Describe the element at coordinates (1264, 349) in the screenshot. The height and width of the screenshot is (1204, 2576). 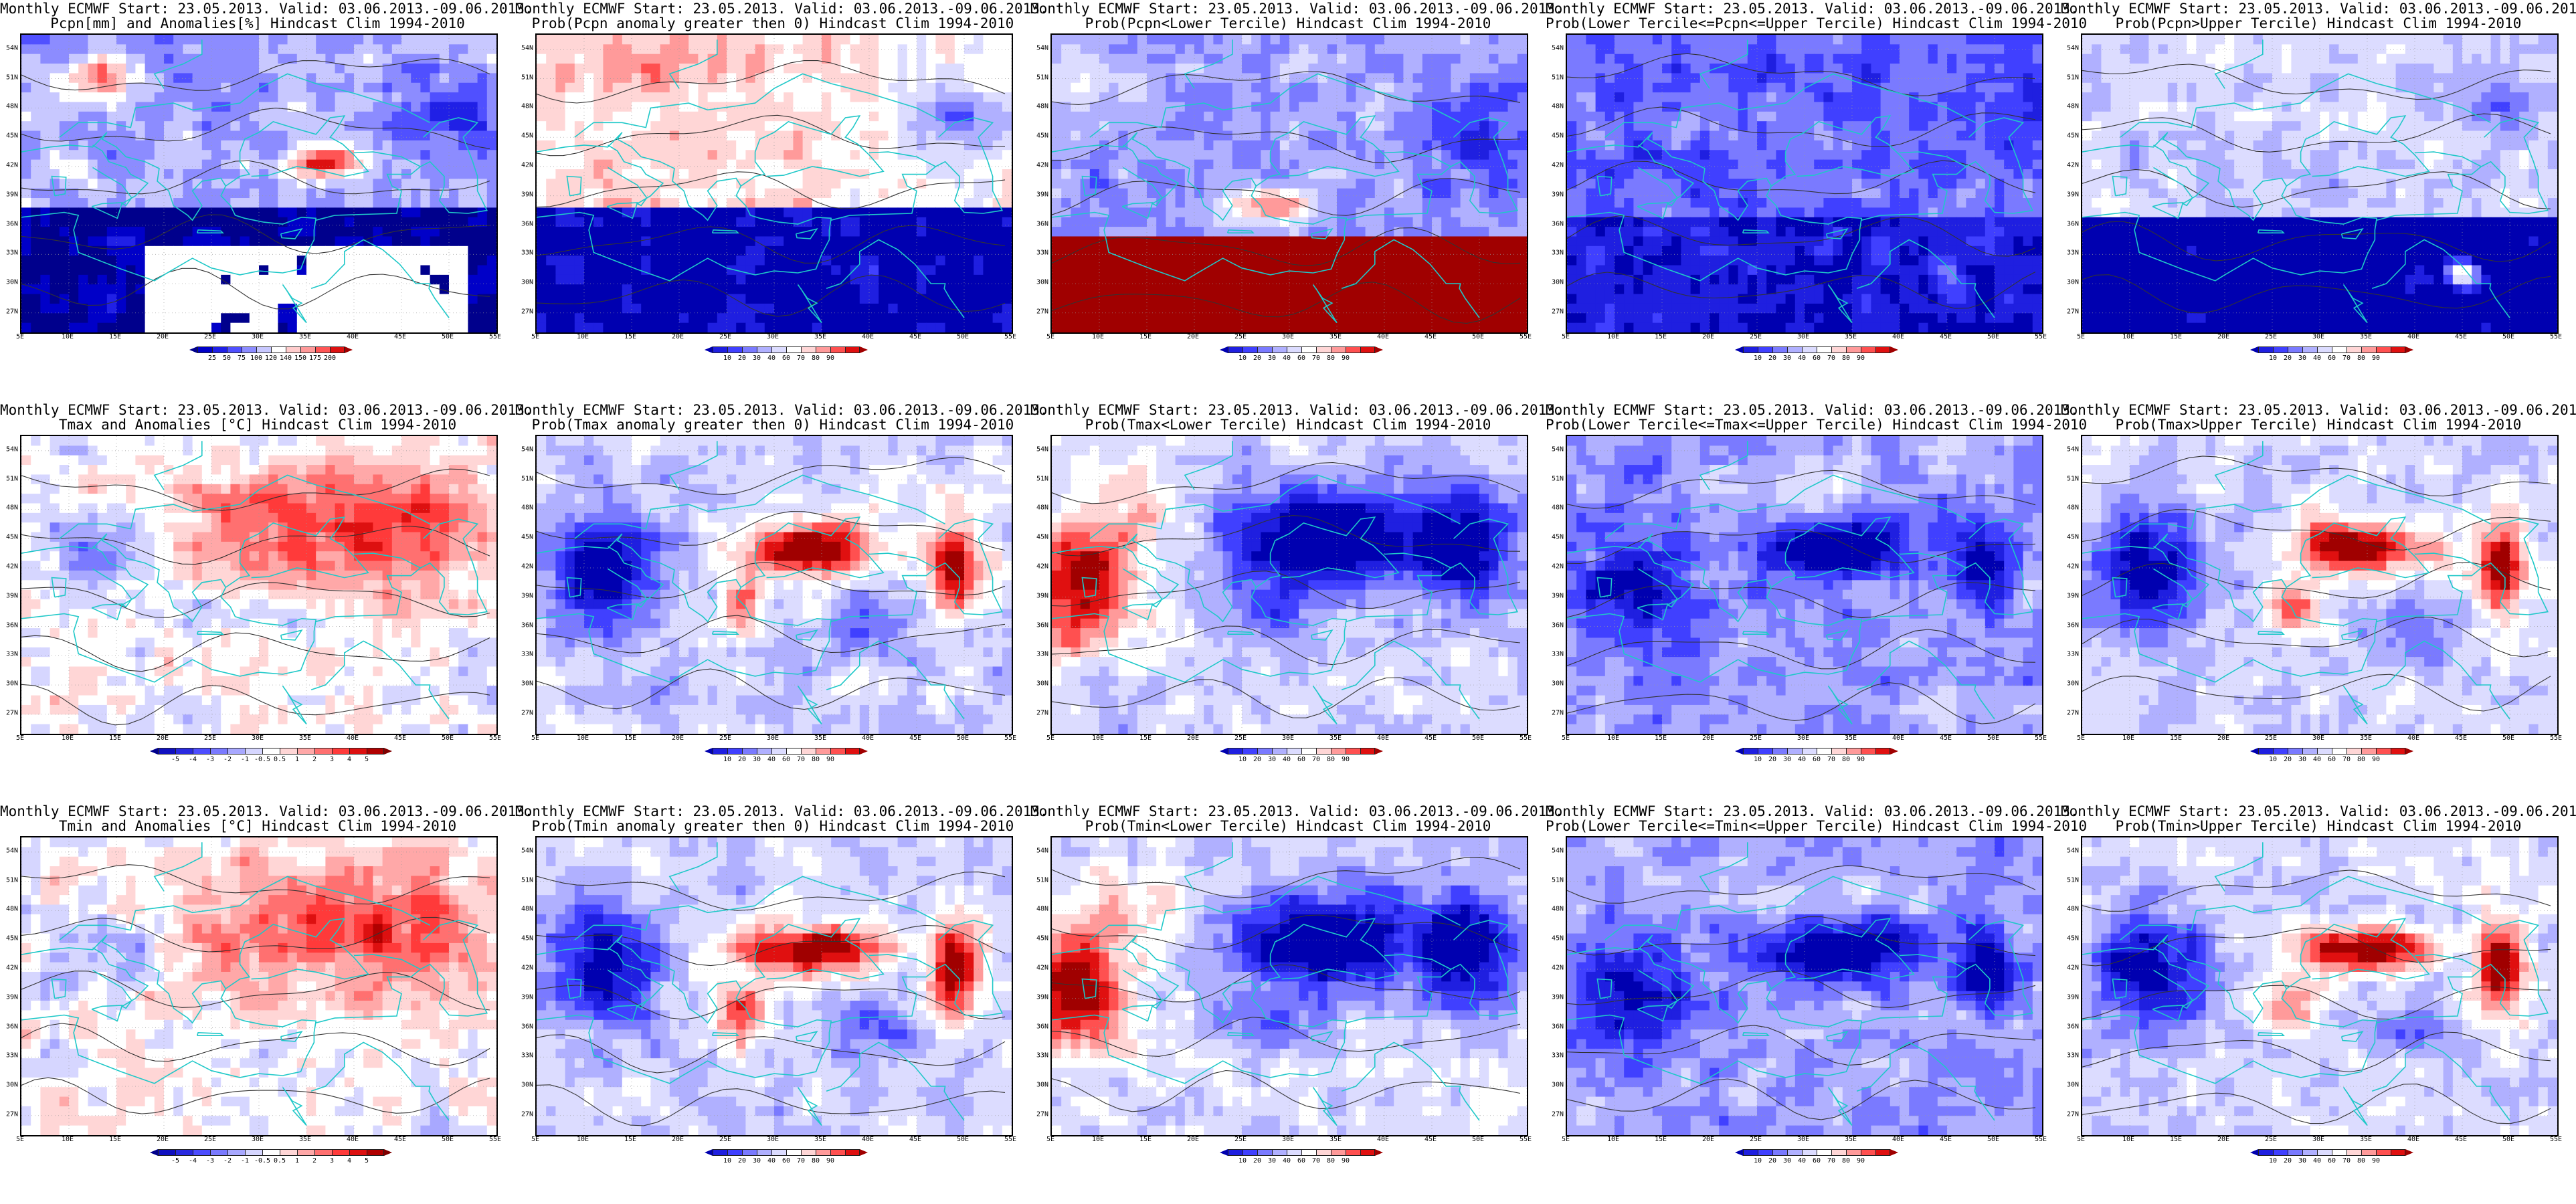
I see `colorbar-segment` at that location.